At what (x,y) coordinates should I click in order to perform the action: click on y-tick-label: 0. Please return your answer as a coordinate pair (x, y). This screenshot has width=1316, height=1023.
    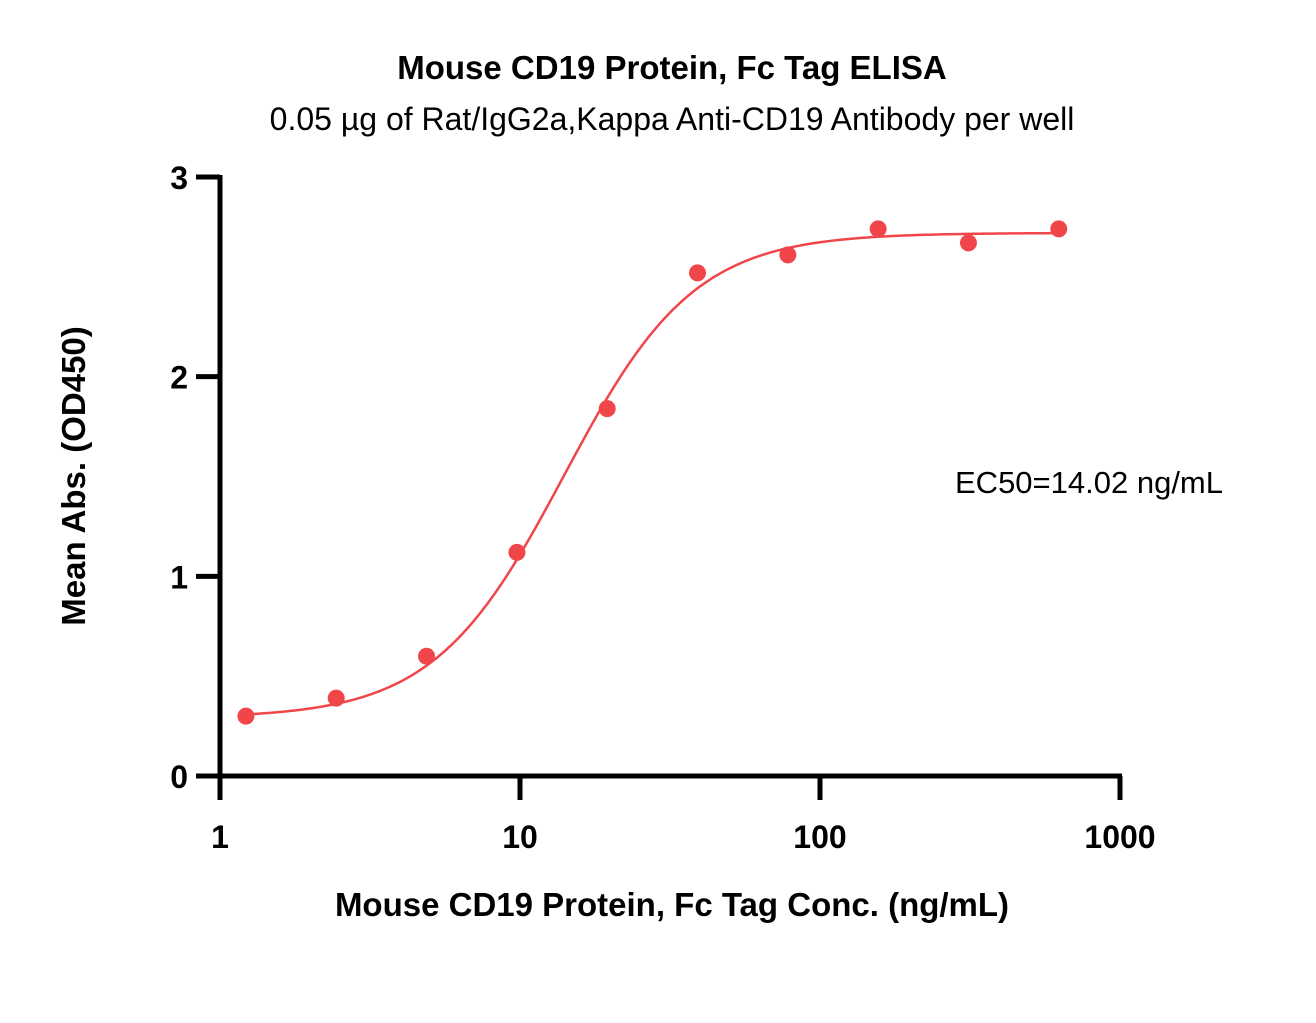
    Looking at the image, I should click on (179, 777).